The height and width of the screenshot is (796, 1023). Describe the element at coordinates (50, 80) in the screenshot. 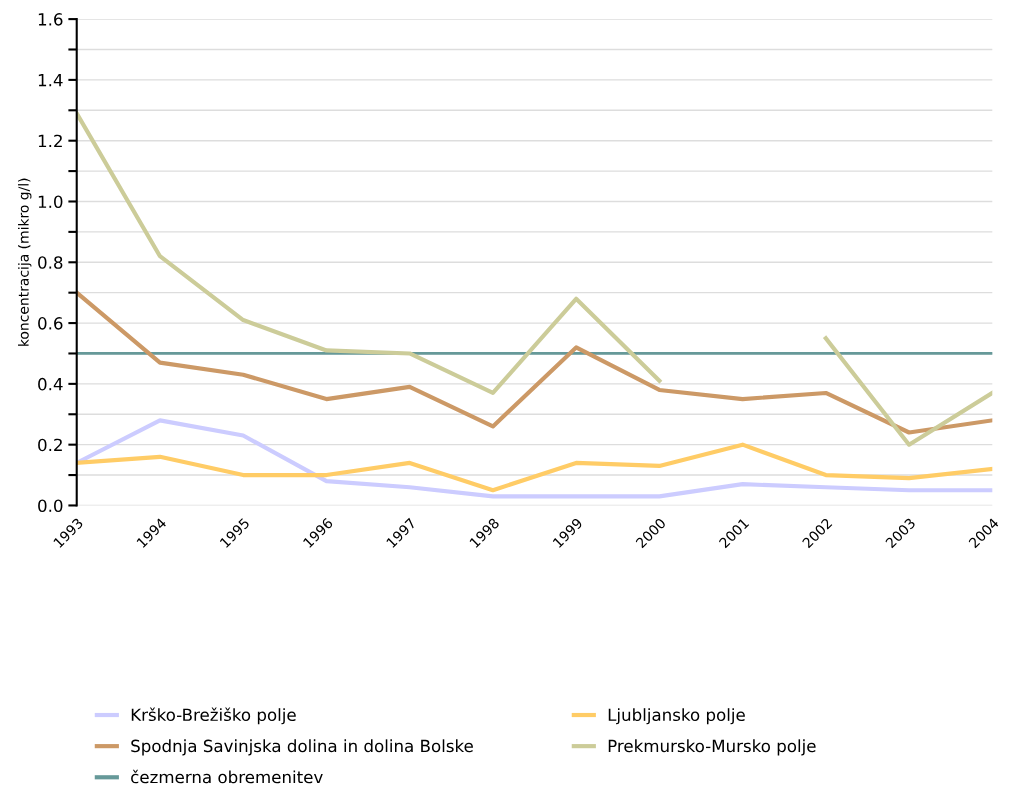

I see `y-tick-label: 1.4` at that location.